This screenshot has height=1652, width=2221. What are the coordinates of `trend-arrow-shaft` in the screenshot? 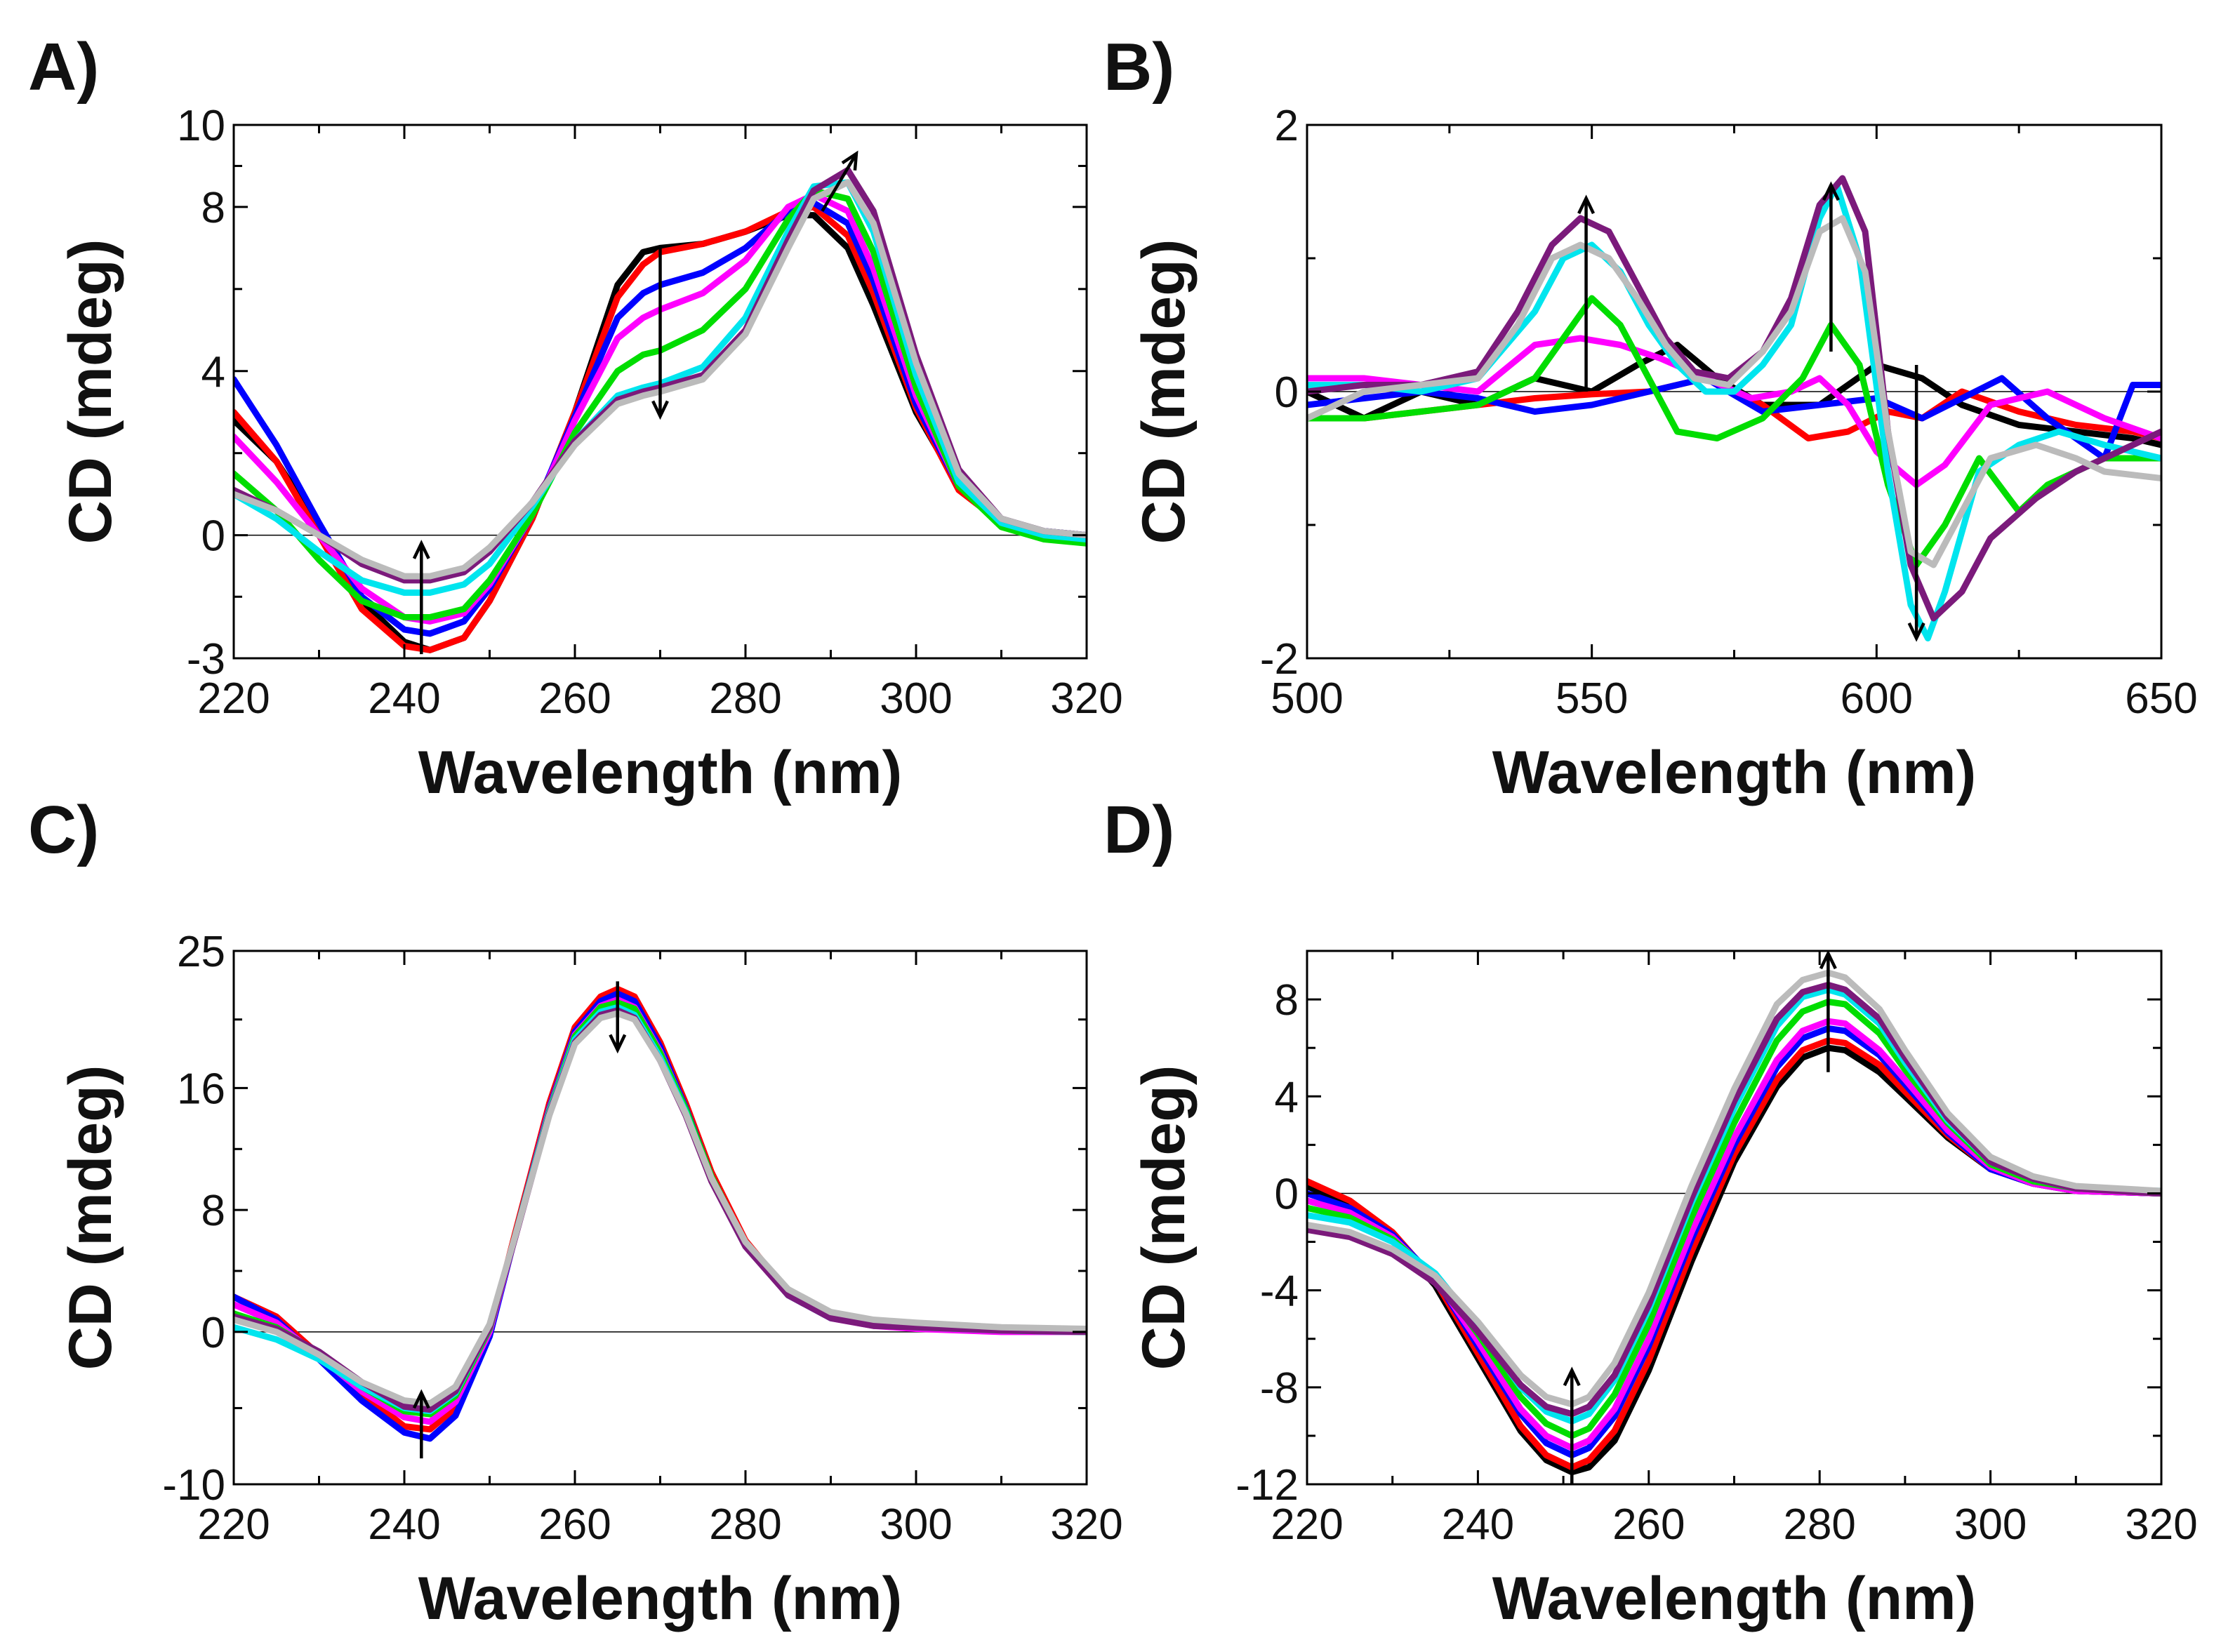 It's located at (839, 182).